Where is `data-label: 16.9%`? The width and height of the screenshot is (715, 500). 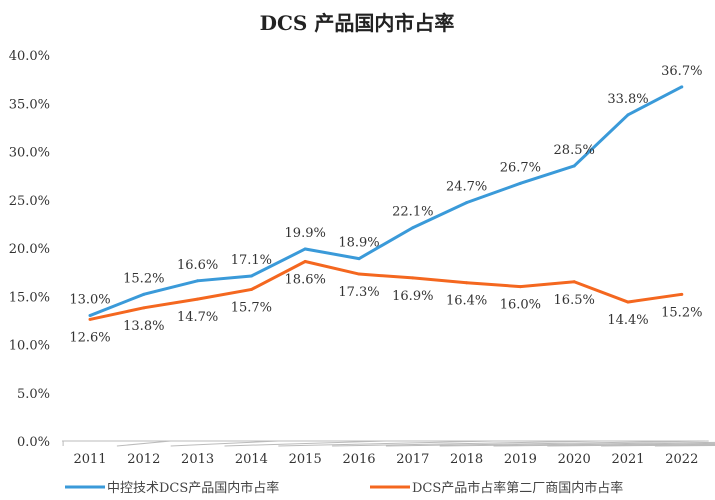 data-label: 16.9% is located at coordinates (412, 296).